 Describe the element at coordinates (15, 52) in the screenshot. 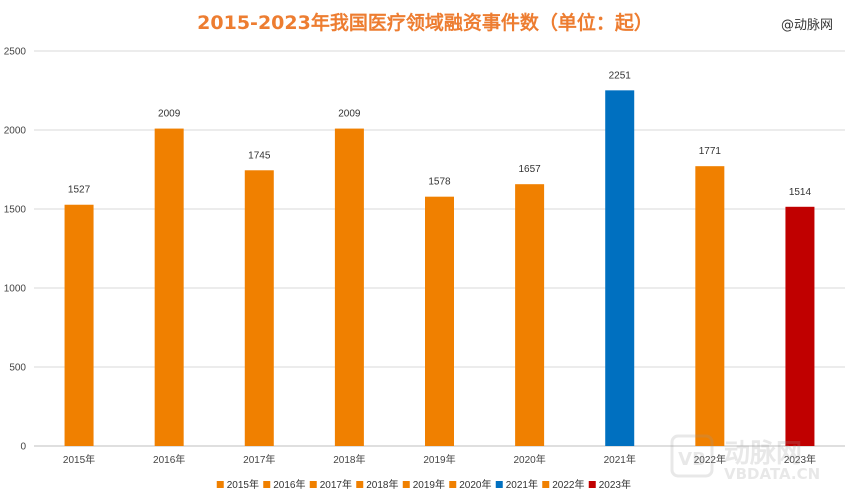

I see `y-tick-label: 2500` at that location.